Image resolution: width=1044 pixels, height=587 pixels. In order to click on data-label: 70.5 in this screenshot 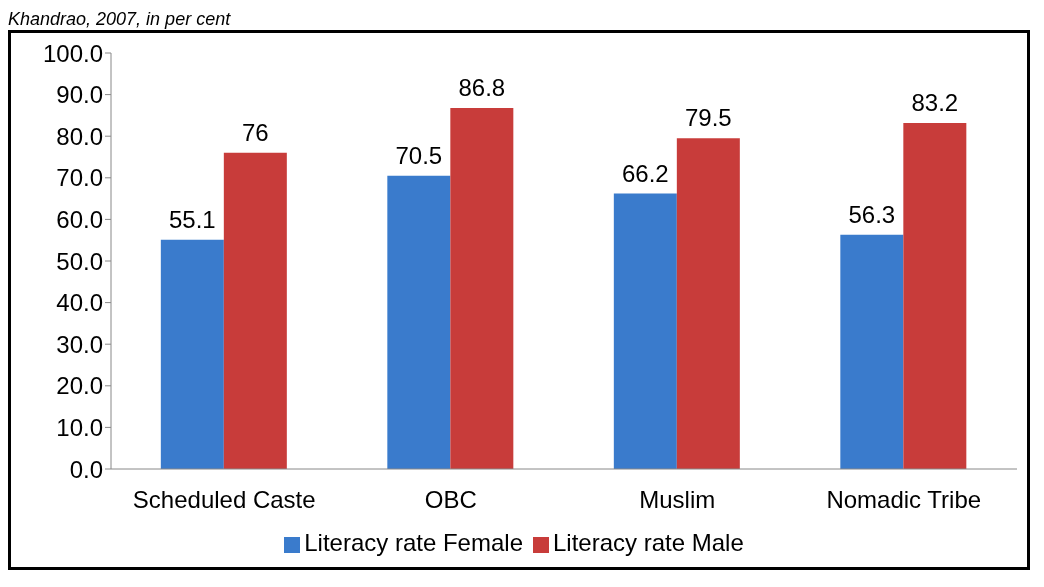, I will do `click(419, 155)`.